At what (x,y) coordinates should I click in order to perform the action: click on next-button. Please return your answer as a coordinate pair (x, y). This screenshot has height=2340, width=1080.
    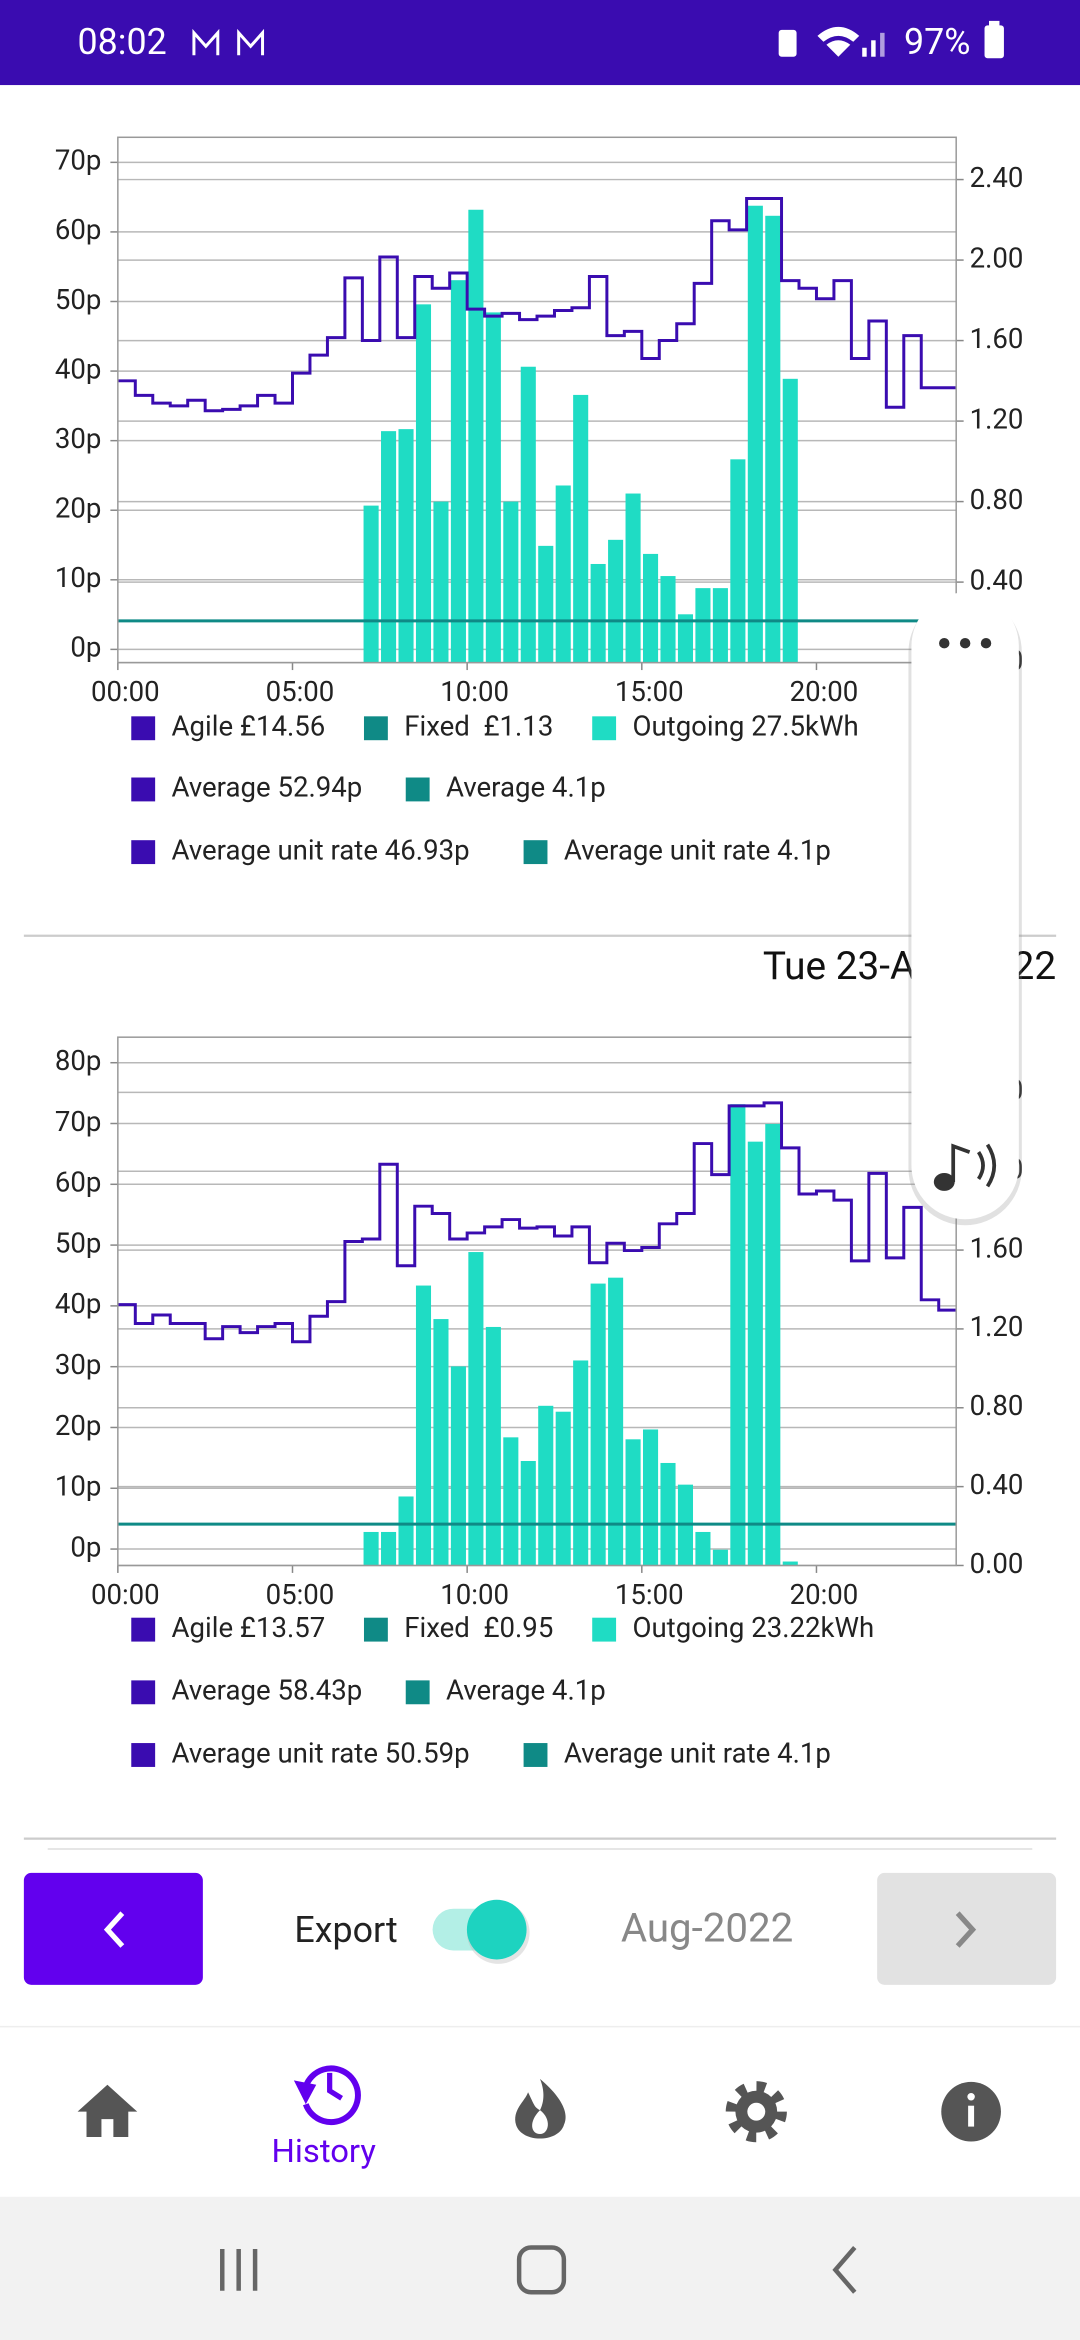
    Looking at the image, I should click on (967, 1928).